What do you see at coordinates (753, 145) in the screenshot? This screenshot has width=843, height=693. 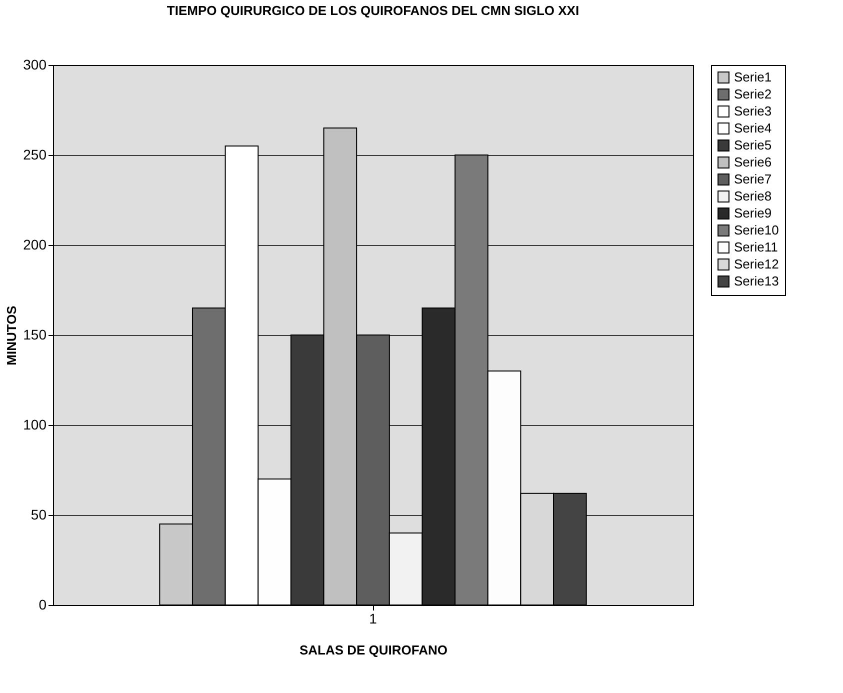 I see `legend-label: Serie5` at bounding box center [753, 145].